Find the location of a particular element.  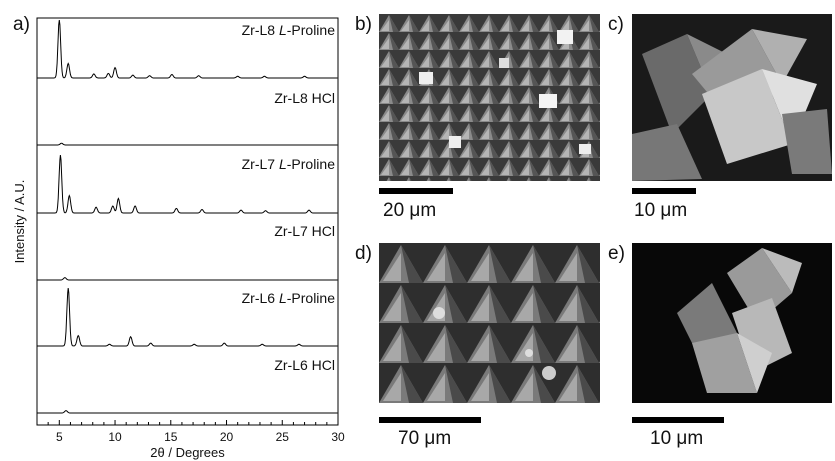

micrograph-d is located at coordinates (489, 323).